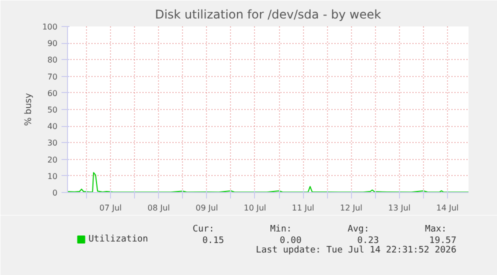 The width and height of the screenshot is (497, 275). What do you see at coordinates (110, 208) in the screenshot?
I see `x-tick-label: 07 Jul` at bounding box center [110, 208].